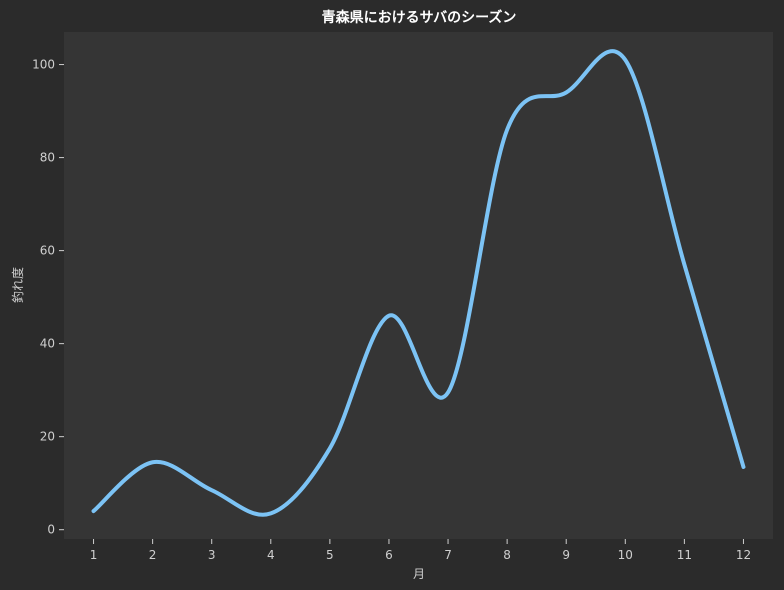 This screenshot has width=784, height=590. I want to click on x-tick-label: 6, so click(389, 555).